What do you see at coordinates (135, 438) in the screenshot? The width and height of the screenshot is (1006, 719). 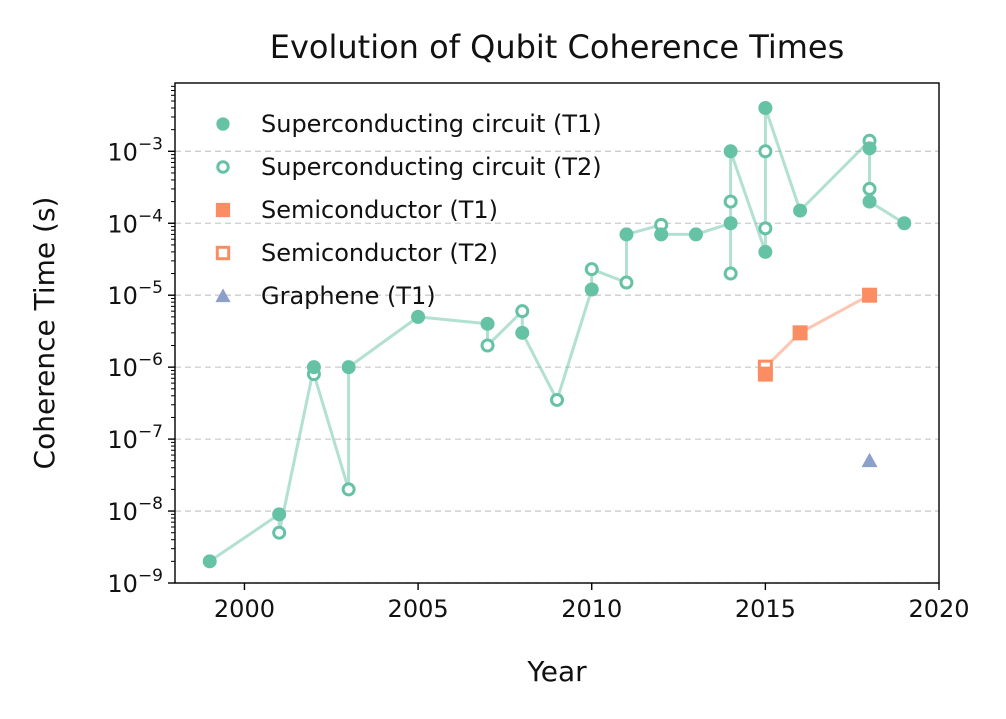 I see `y-tick-label: 10⁻⁷` at bounding box center [135, 438].